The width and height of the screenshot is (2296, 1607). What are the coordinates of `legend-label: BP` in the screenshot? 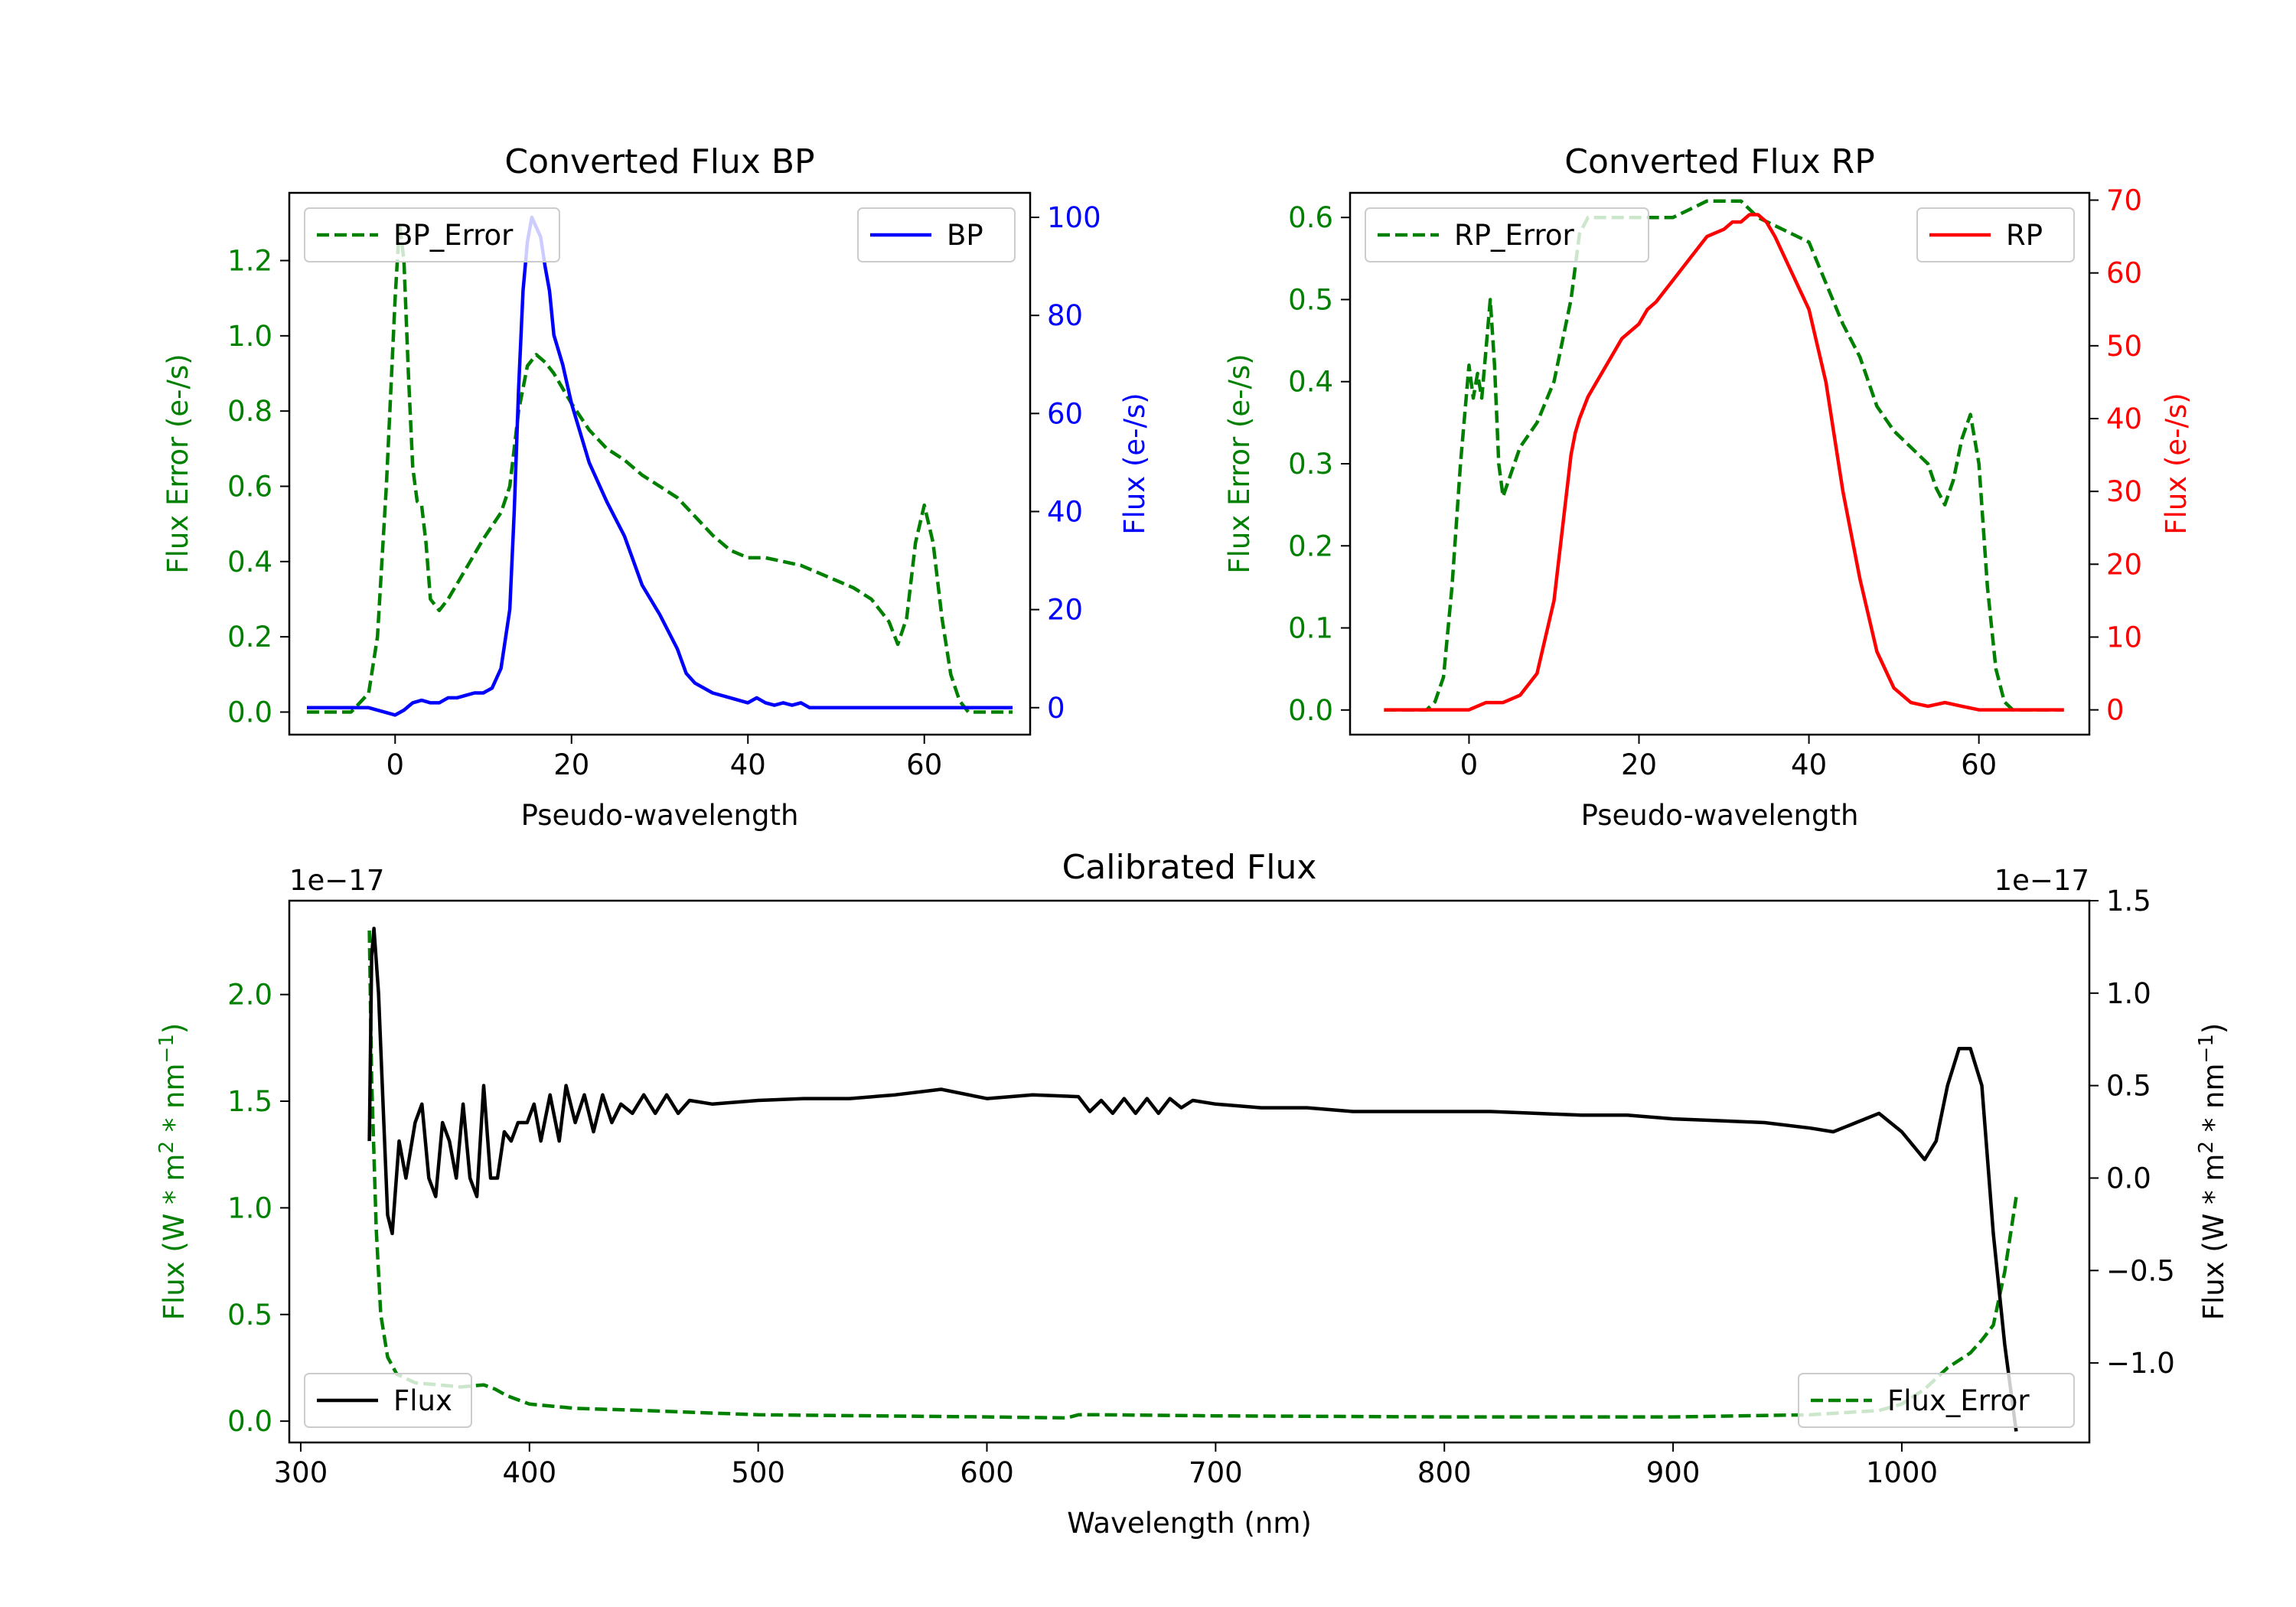 It's located at (965, 235).